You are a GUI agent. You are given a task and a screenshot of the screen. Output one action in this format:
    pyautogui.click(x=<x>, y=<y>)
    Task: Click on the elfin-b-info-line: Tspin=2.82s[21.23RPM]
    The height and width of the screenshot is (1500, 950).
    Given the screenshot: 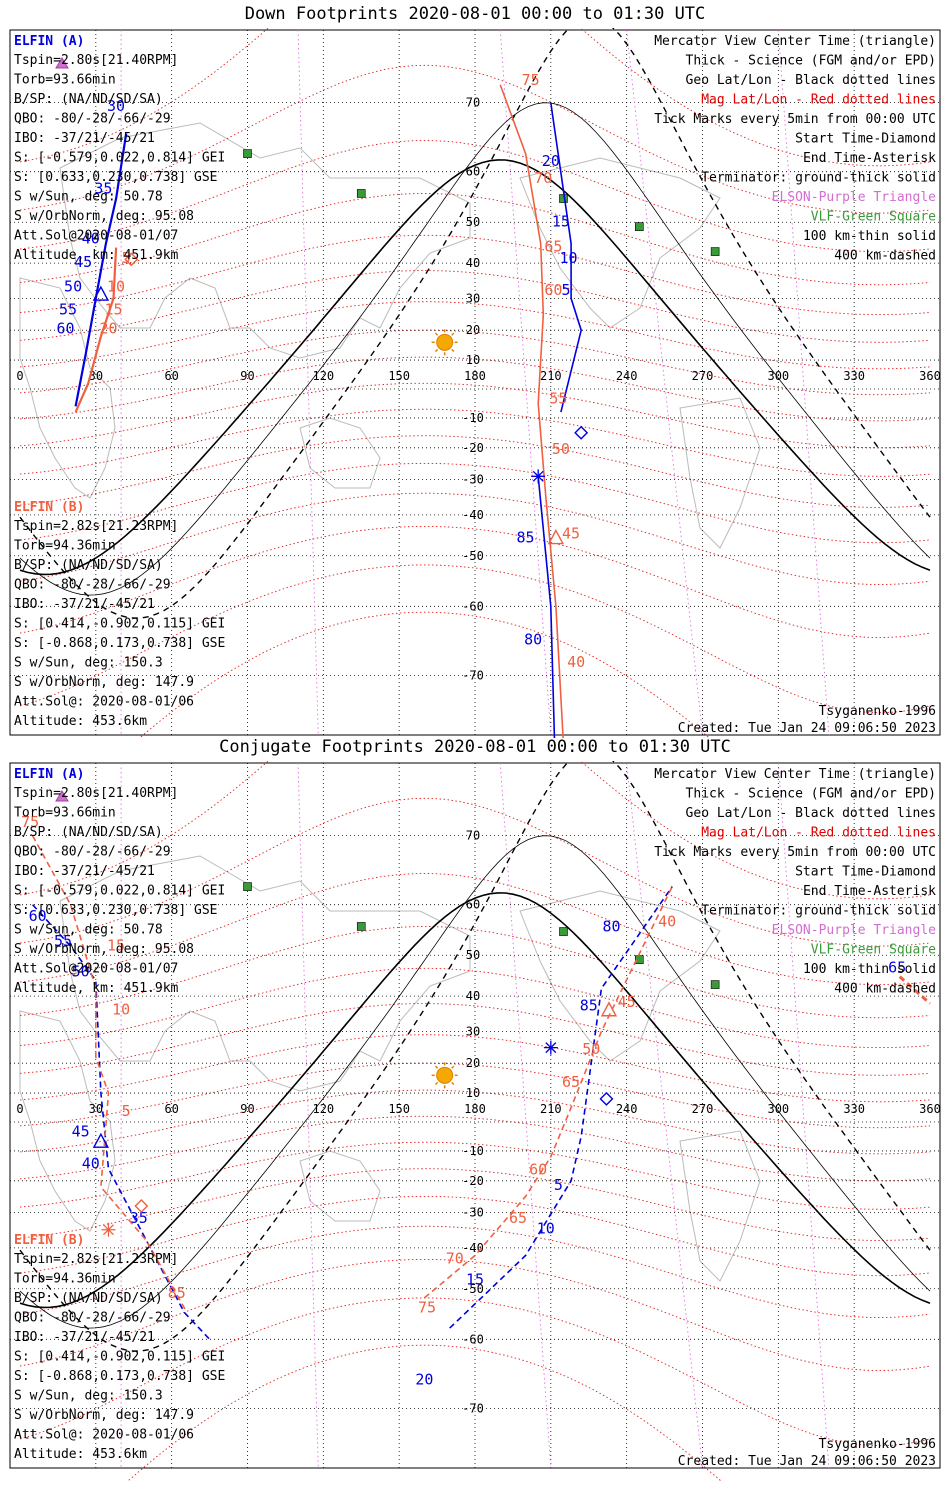 What is the action you would take?
    pyautogui.click(x=96, y=526)
    